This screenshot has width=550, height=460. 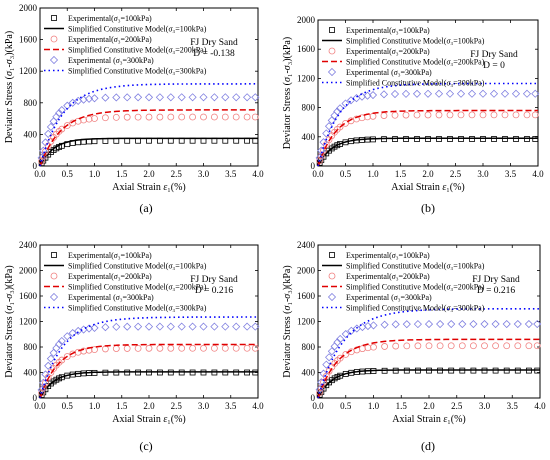 What do you see at coordinates (494, 66) in the screenshot?
I see `annotation-d-value: D = 0` at bounding box center [494, 66].